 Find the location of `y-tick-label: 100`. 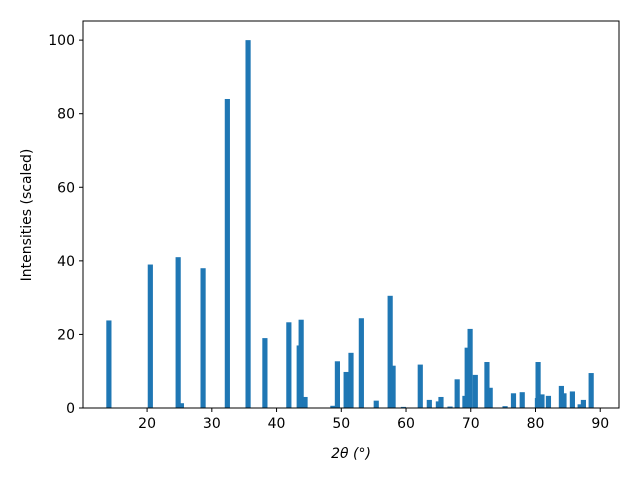

y-tick-label: 100 is located at coordinates (61, 41).